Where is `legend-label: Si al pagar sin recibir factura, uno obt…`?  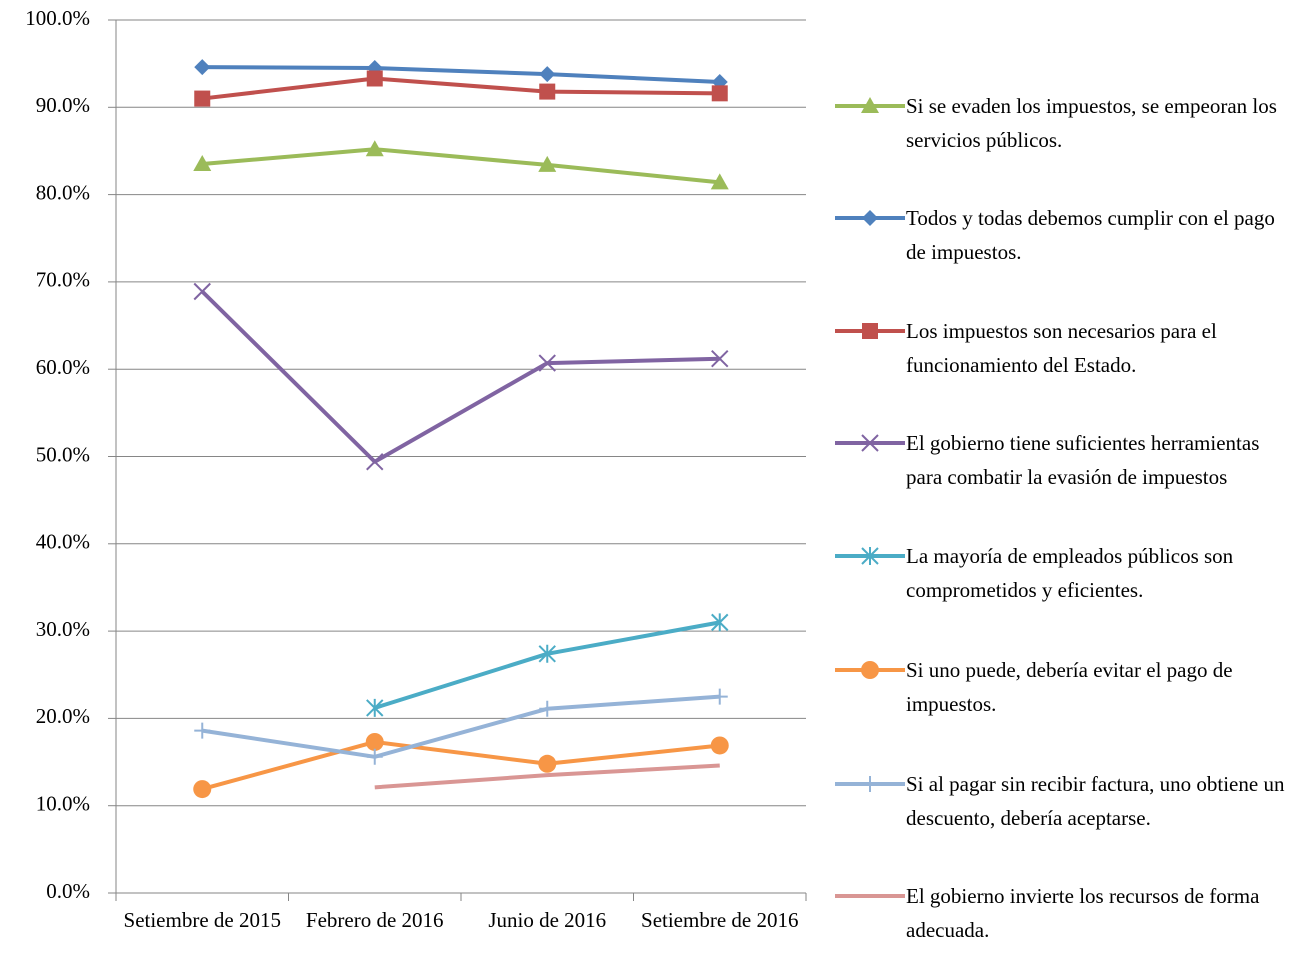
legend-label: Si al pagar sin recibir factura, uno obt… is located at coordinates (1095, 801).